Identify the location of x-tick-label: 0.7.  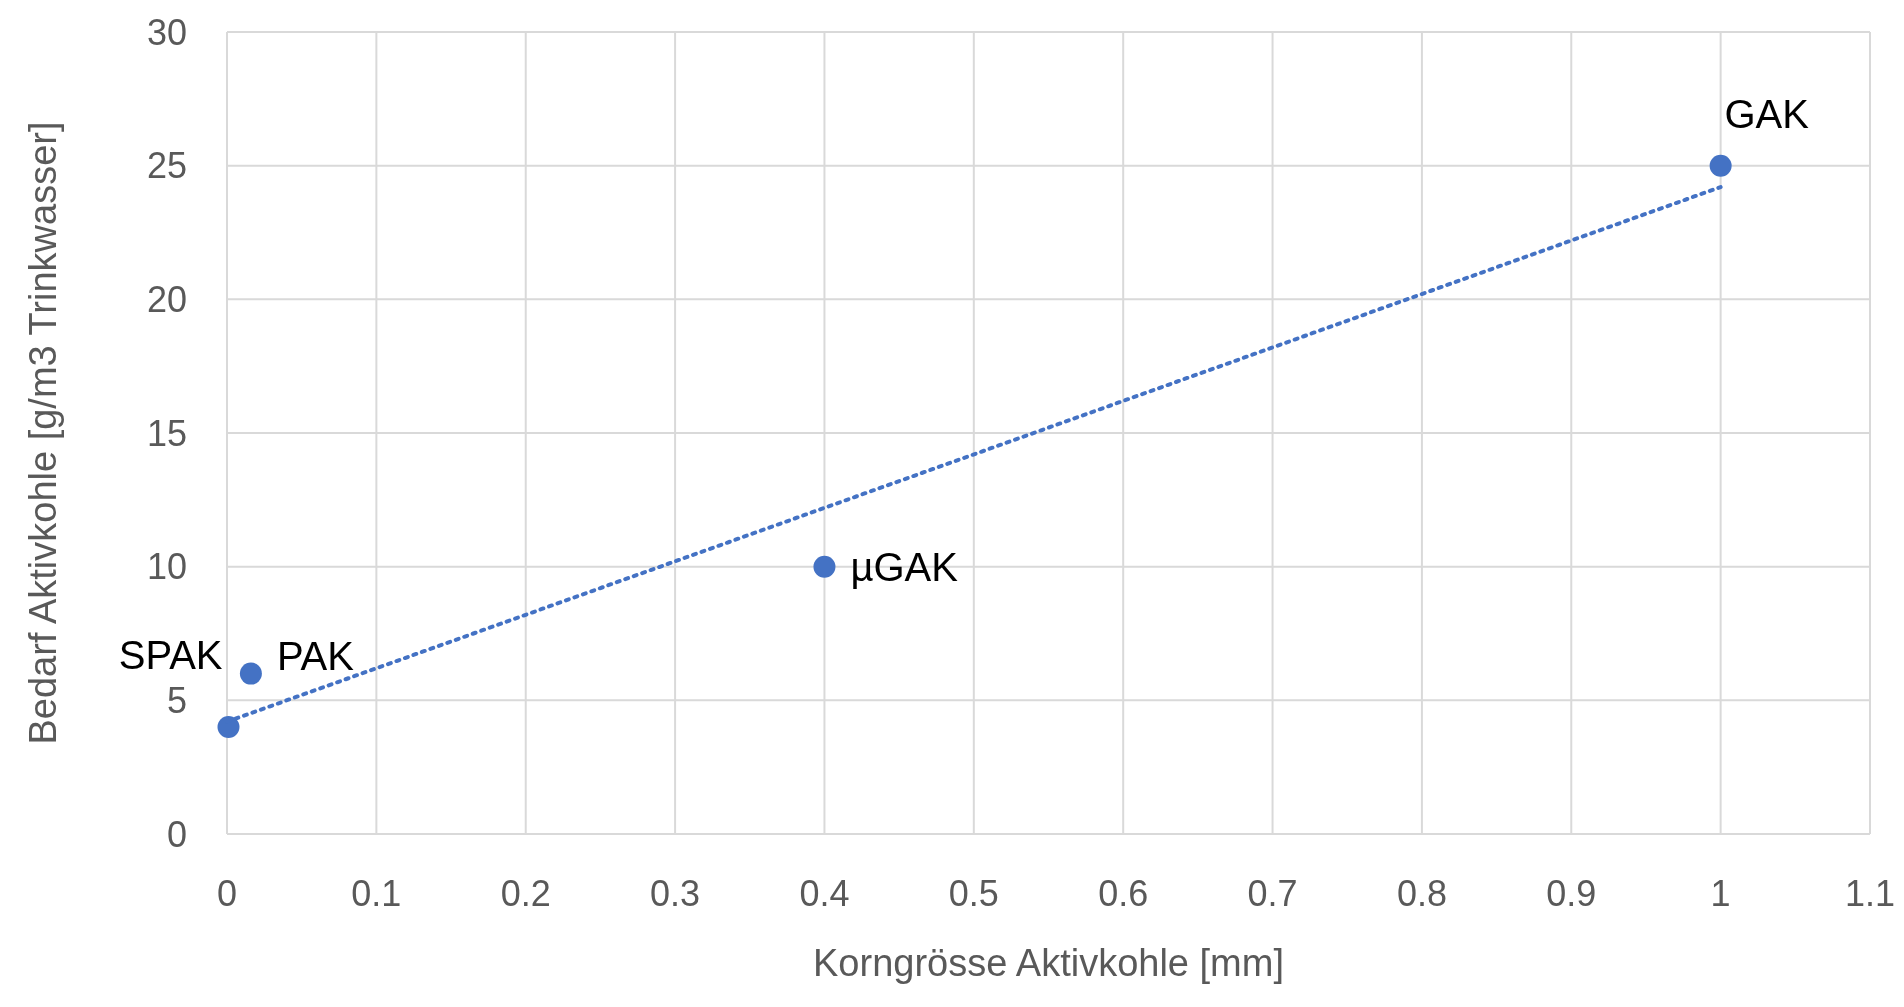
(1272, 893).